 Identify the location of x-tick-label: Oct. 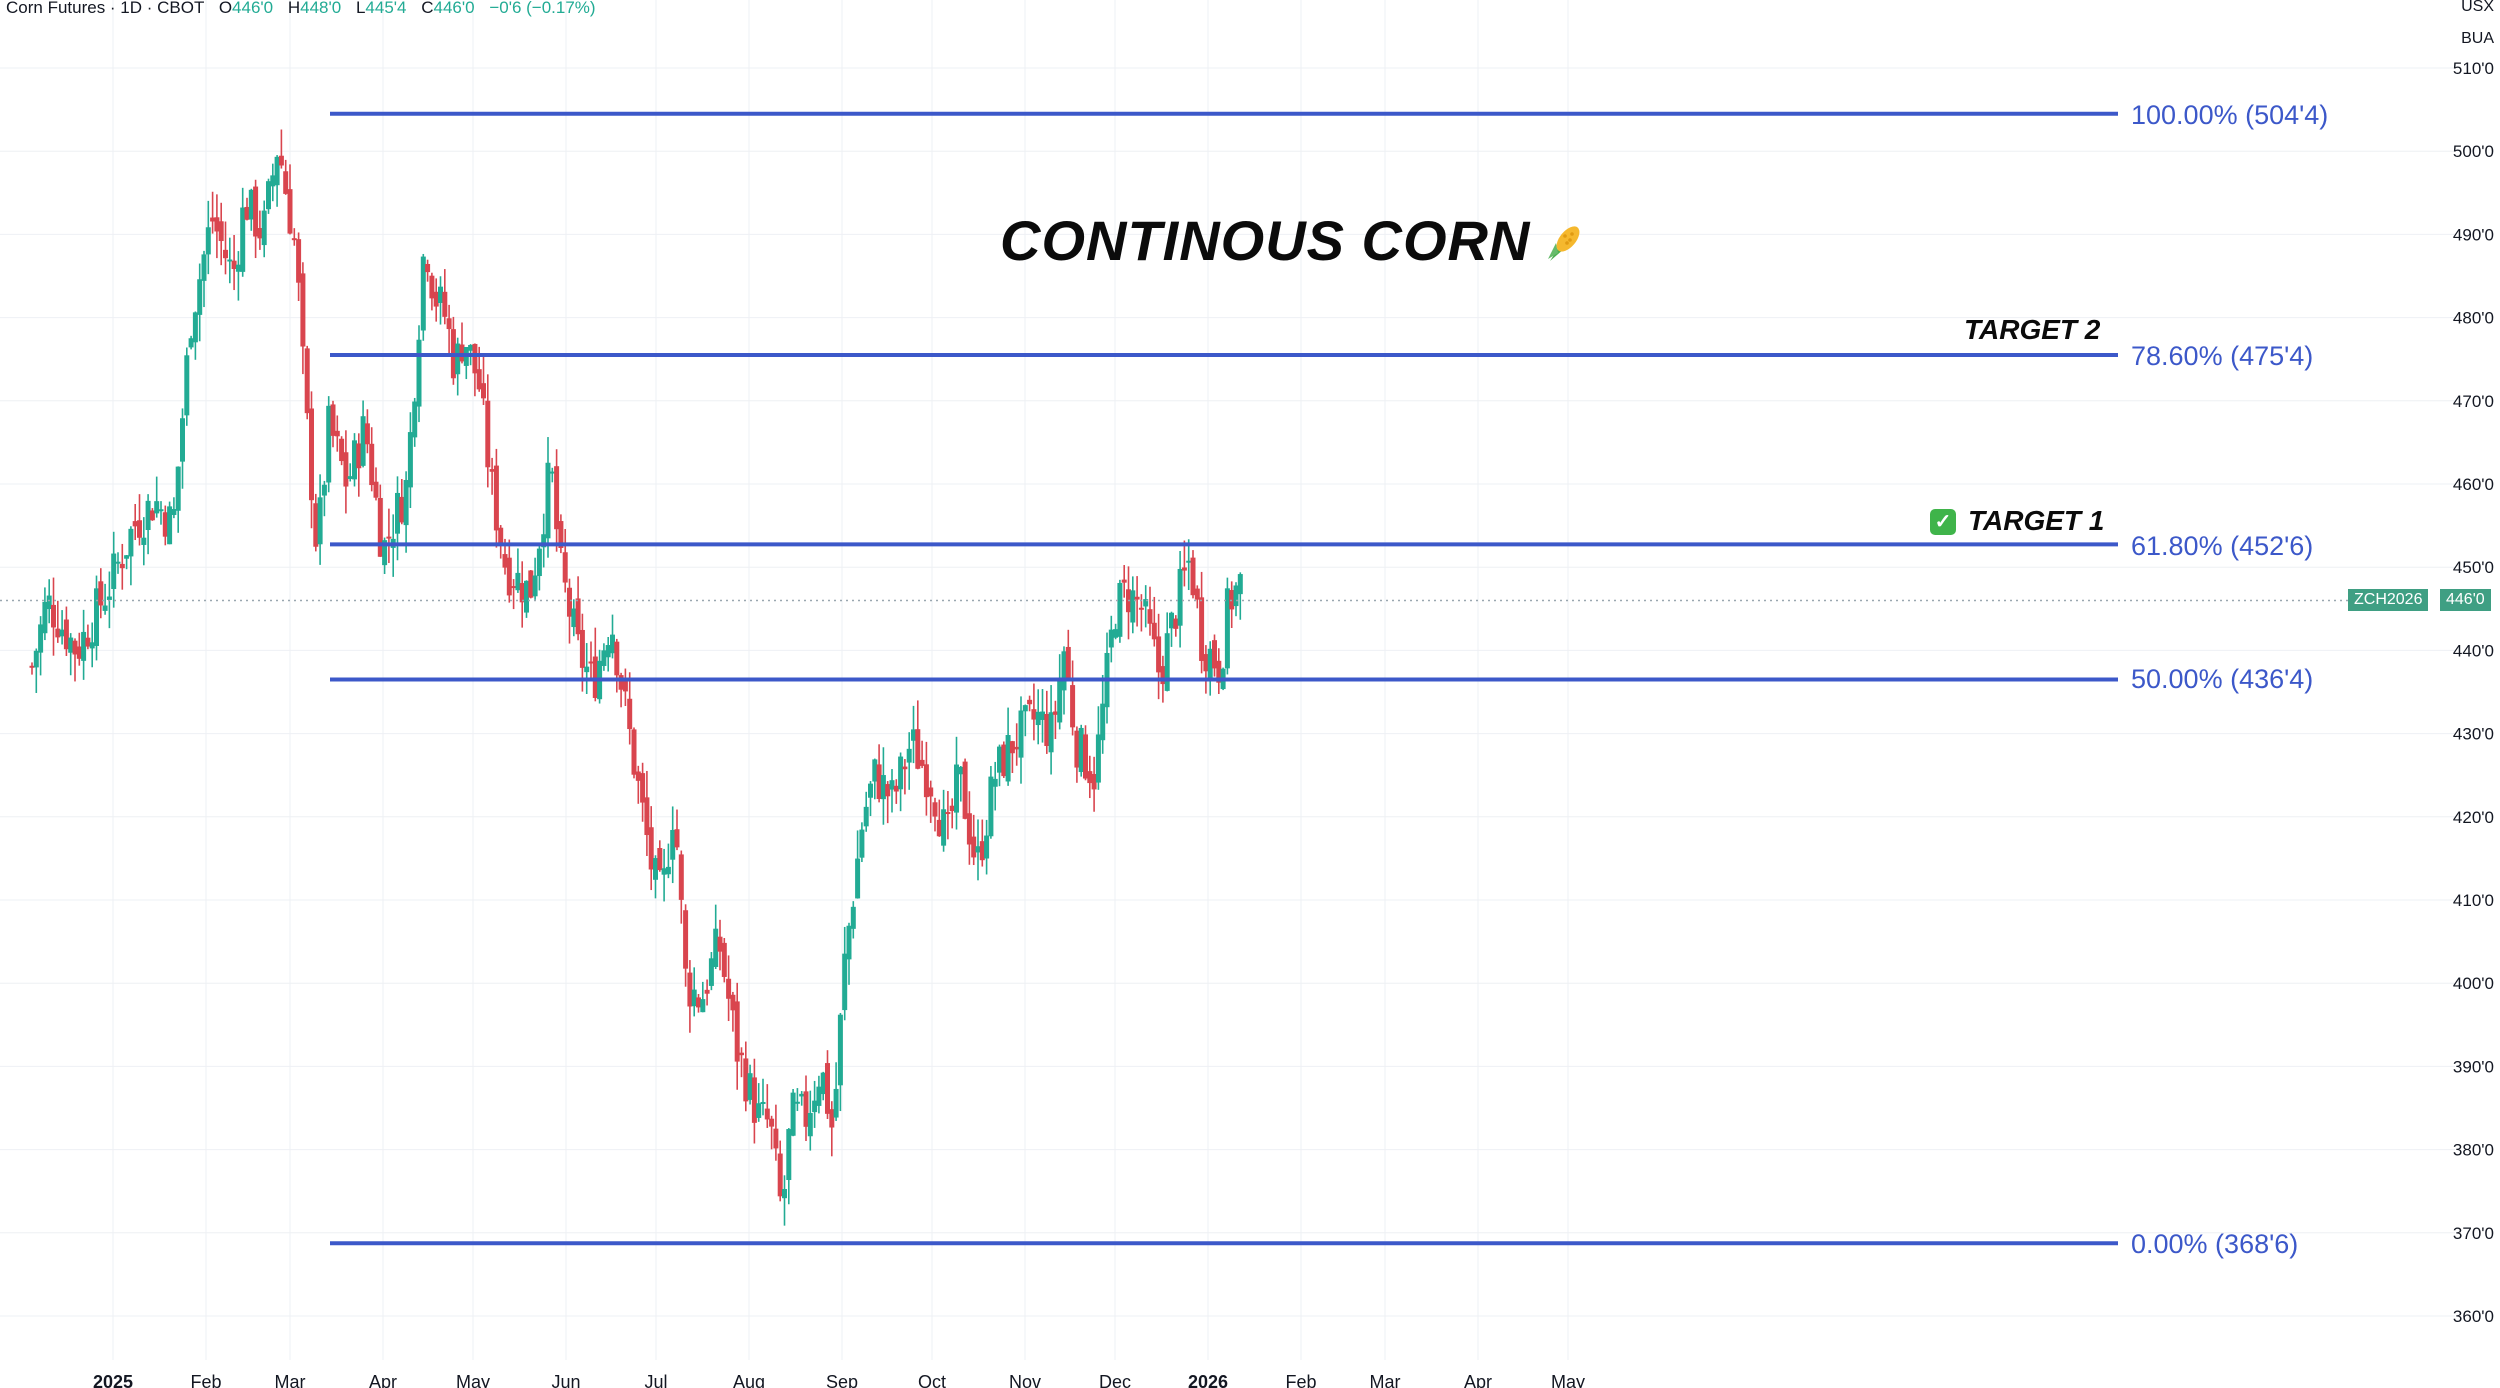
(932, 1380).